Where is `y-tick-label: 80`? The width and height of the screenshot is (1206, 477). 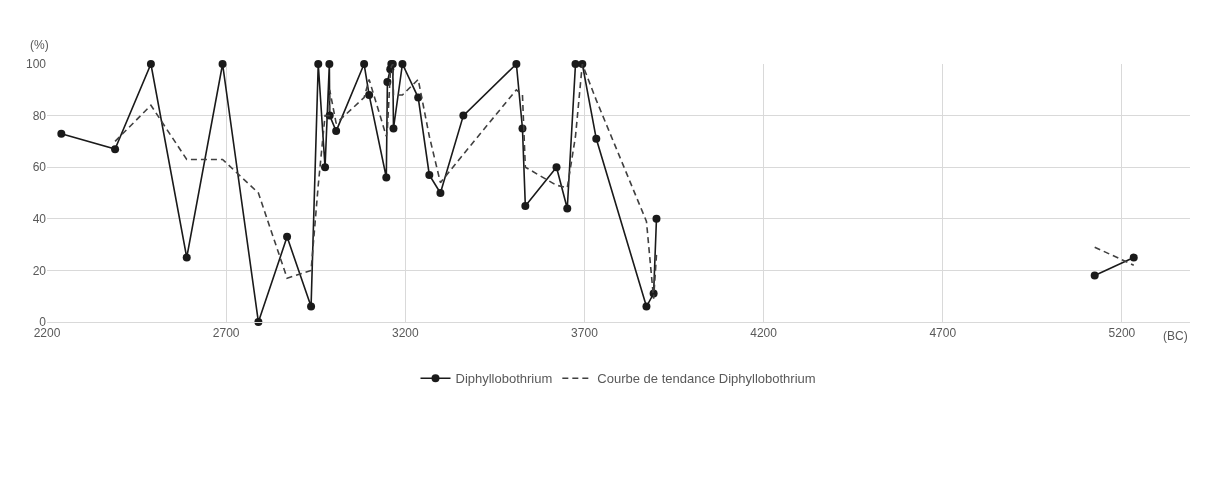 y-tick-label: 80 is located at coordinates (39, 115).